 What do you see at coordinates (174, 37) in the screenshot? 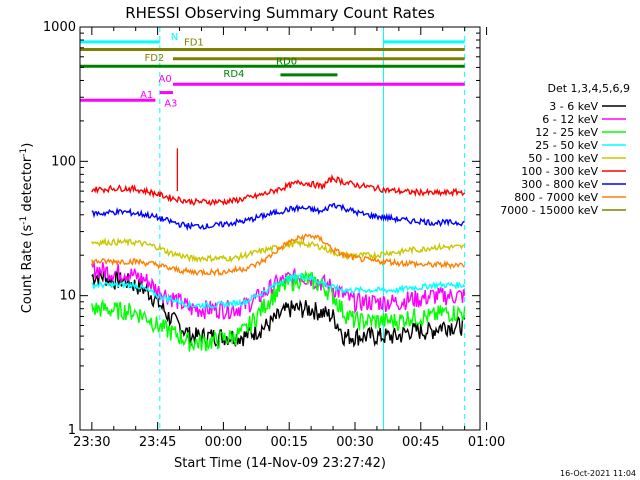
I see `flag-label: N` at bounding box center [174, 37].